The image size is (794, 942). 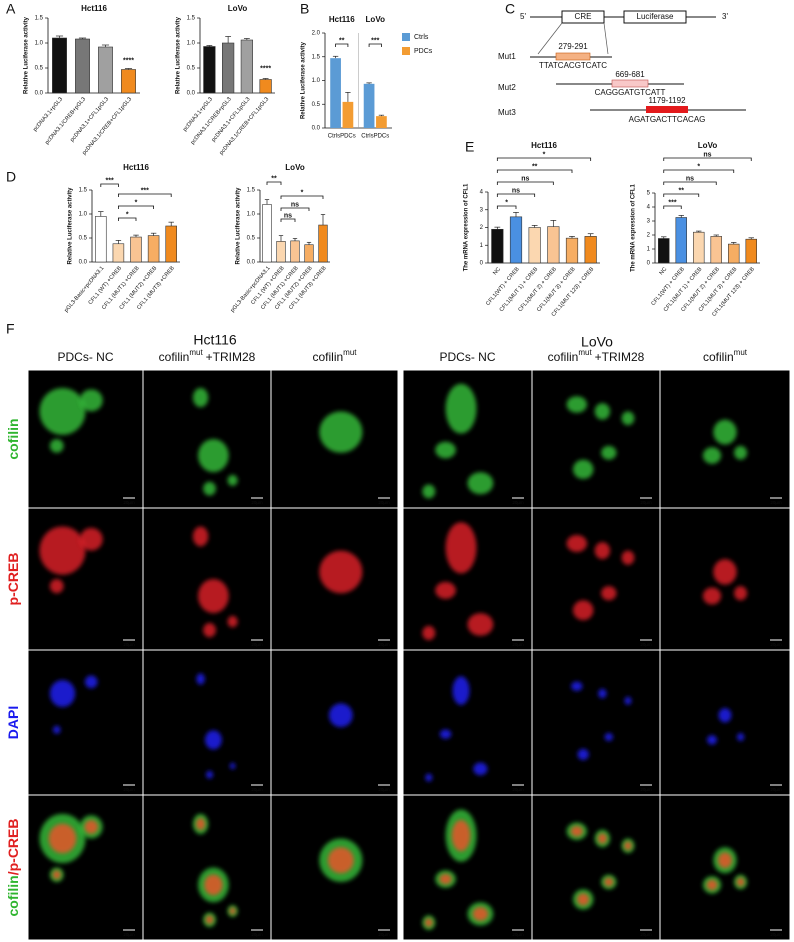 I want to click on mutant-name: Mut1, so click(x=507, y=56).